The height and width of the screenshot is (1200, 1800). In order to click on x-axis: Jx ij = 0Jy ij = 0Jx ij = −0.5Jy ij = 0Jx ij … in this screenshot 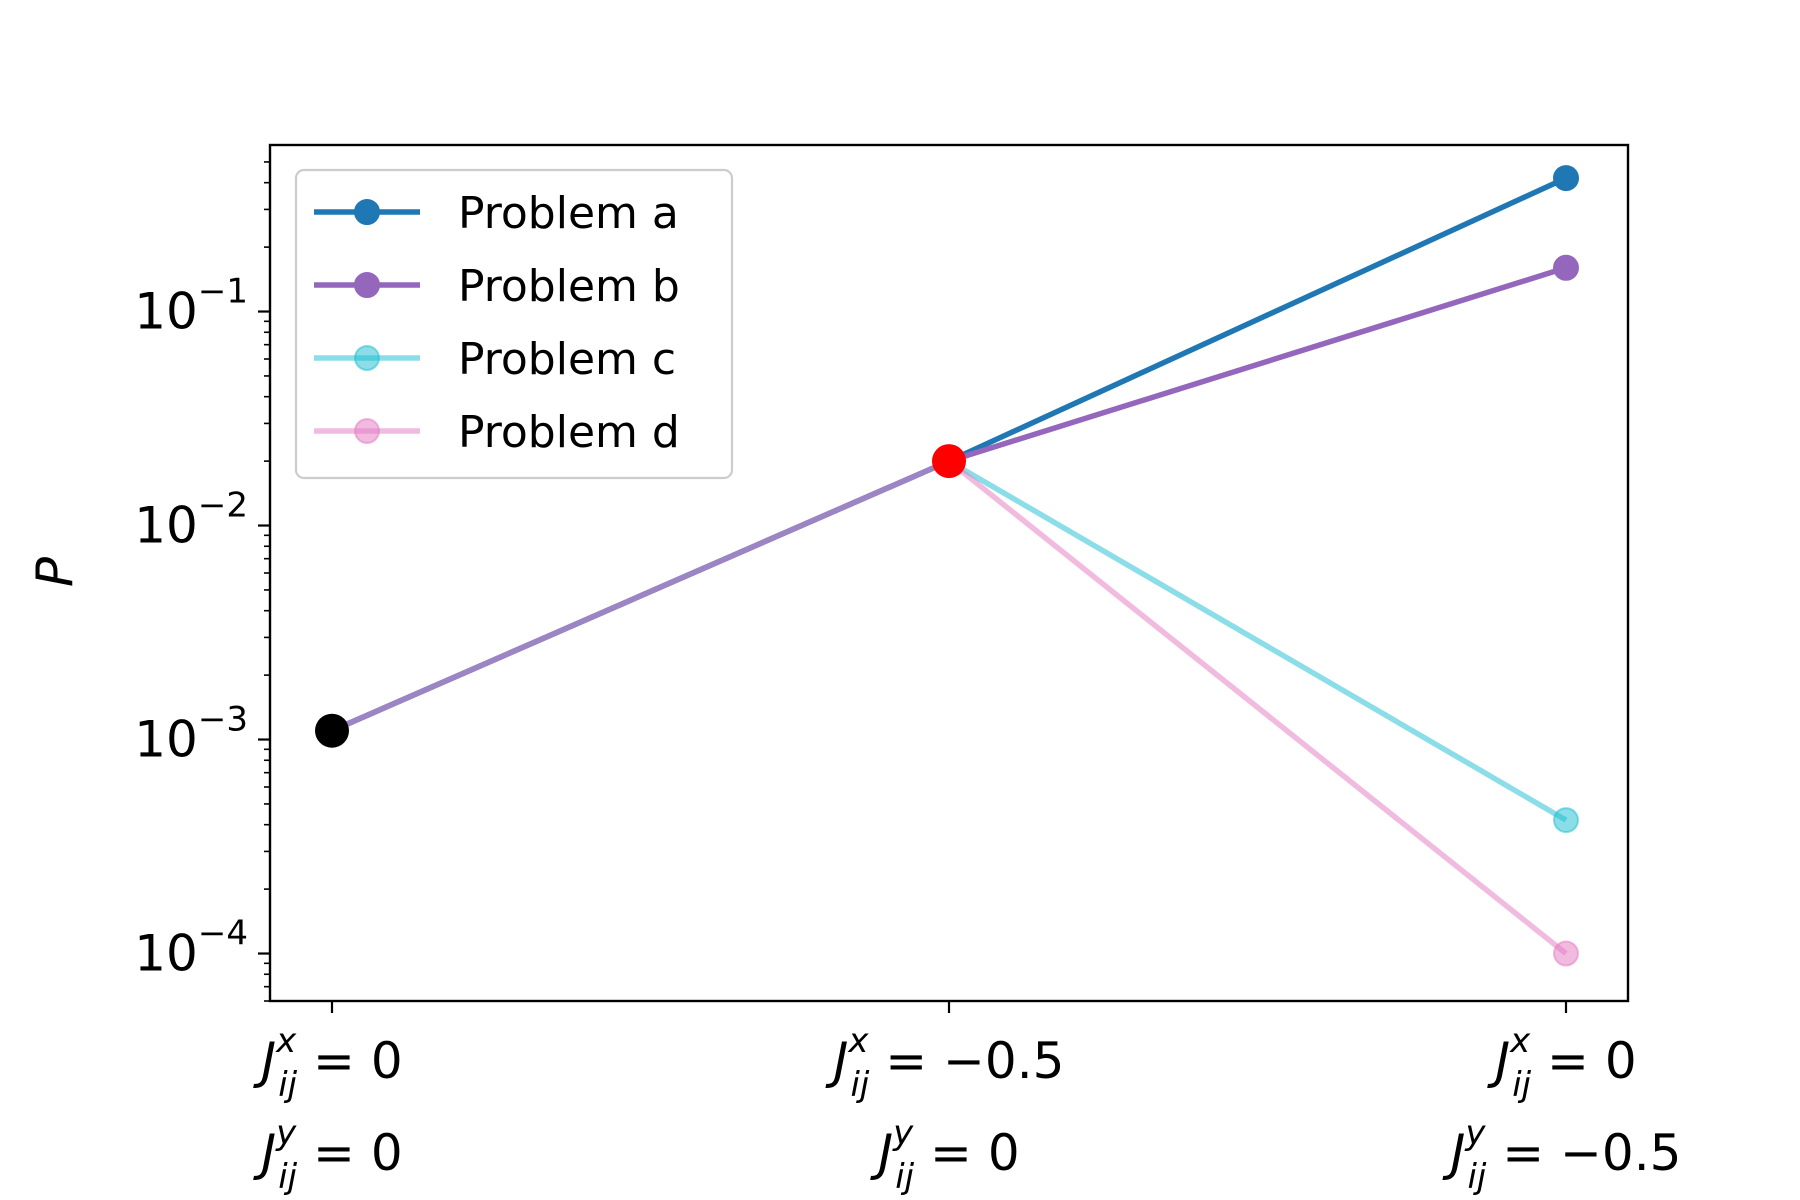, I will do `click(966, 1099)`.